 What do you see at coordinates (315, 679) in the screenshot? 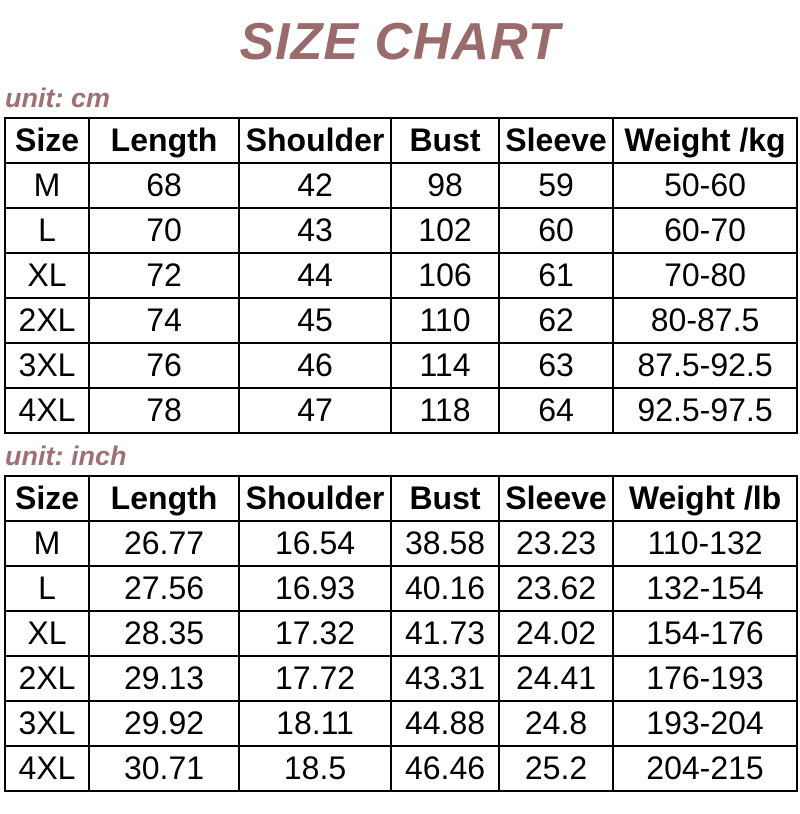
I see `value-cell: 17.72` at bounding box center [315, 679].